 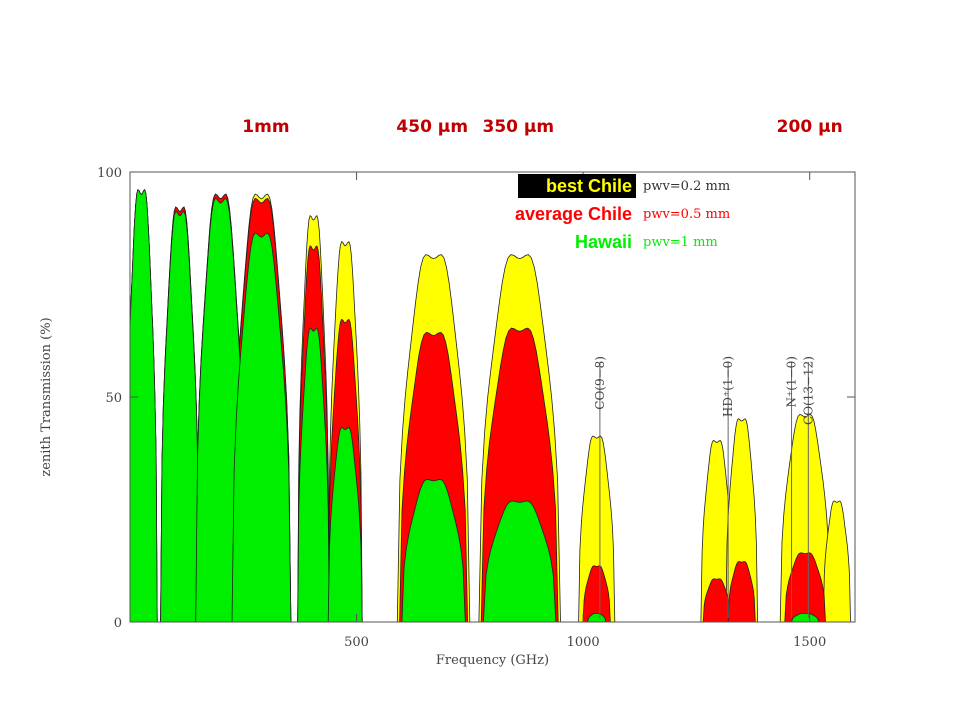 What do you see at coordinates (686, 214) in the screenshot?
I see `legend-pwv: pwv=0.5 mm` at bounding box center [686, 214].